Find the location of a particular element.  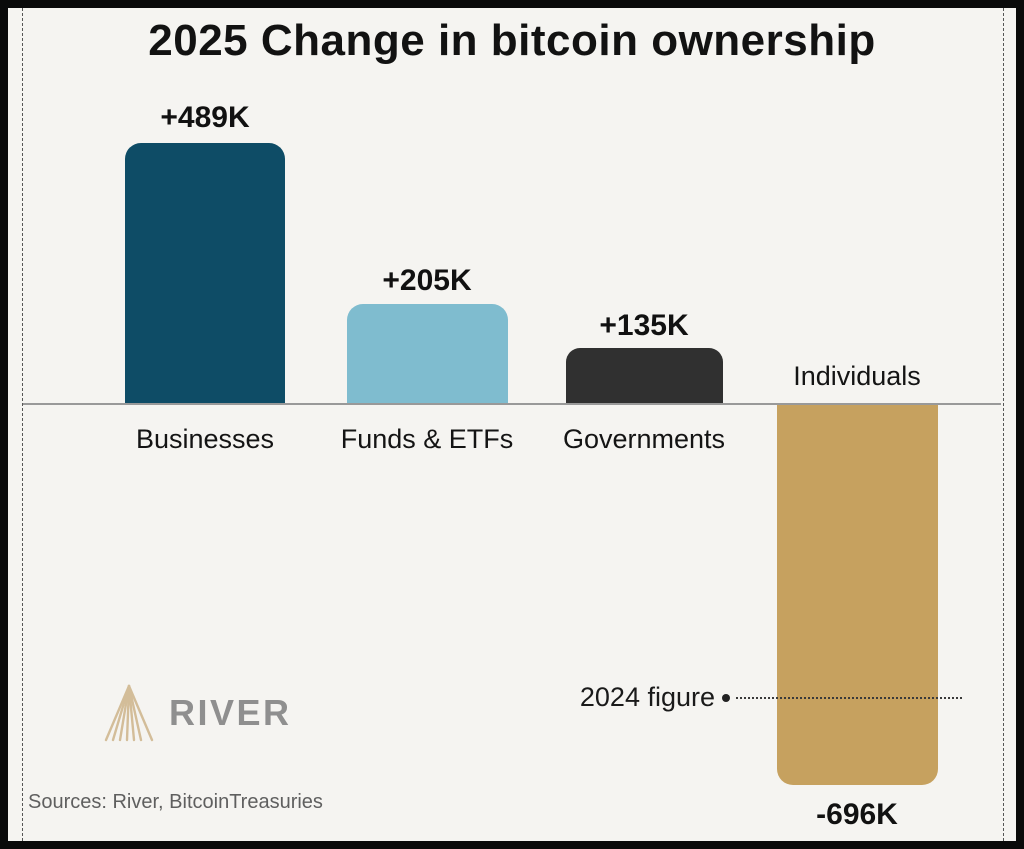

annotation-dotted-line is located at coordinates (849, 698).